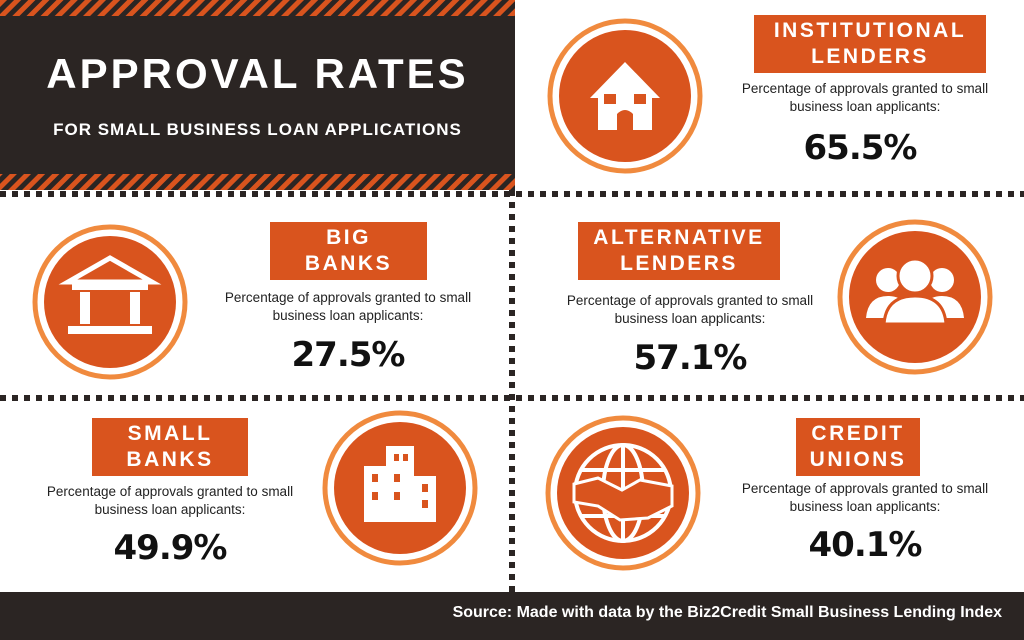 The image size is (1024, 640). Describe the element at coordinates (348, 237) in the screenshot. I see `label-line: BIG` at that location.